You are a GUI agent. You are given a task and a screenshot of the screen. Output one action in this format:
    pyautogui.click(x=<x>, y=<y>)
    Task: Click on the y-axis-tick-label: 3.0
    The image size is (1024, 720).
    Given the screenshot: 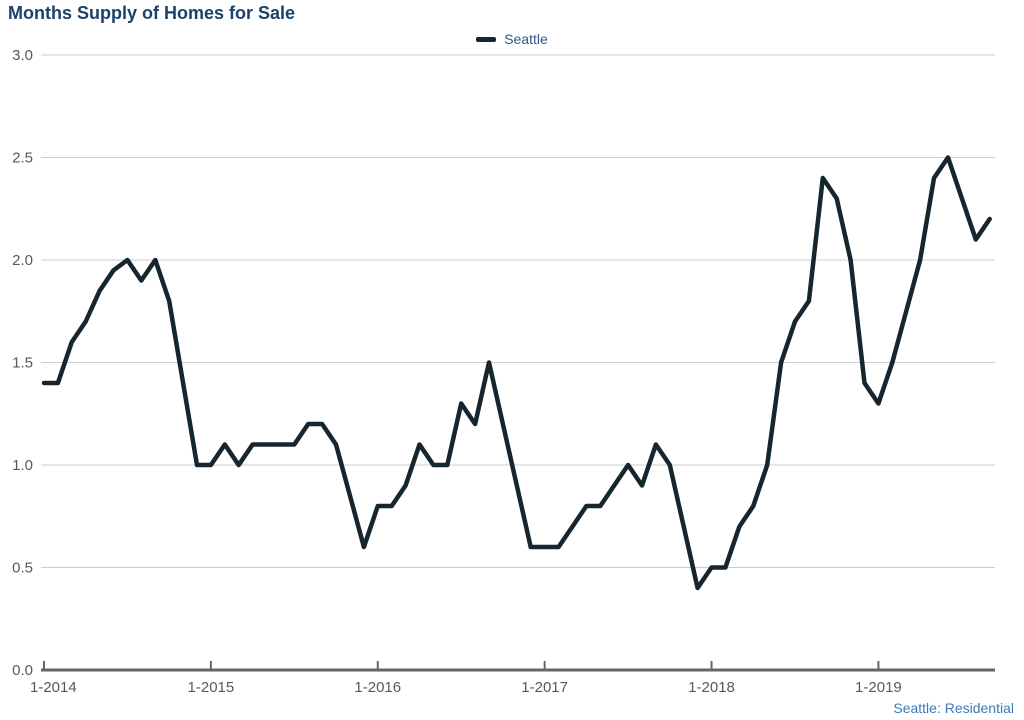 What is the action you would take?
    pyautogui.click(x=22, y=55)
    